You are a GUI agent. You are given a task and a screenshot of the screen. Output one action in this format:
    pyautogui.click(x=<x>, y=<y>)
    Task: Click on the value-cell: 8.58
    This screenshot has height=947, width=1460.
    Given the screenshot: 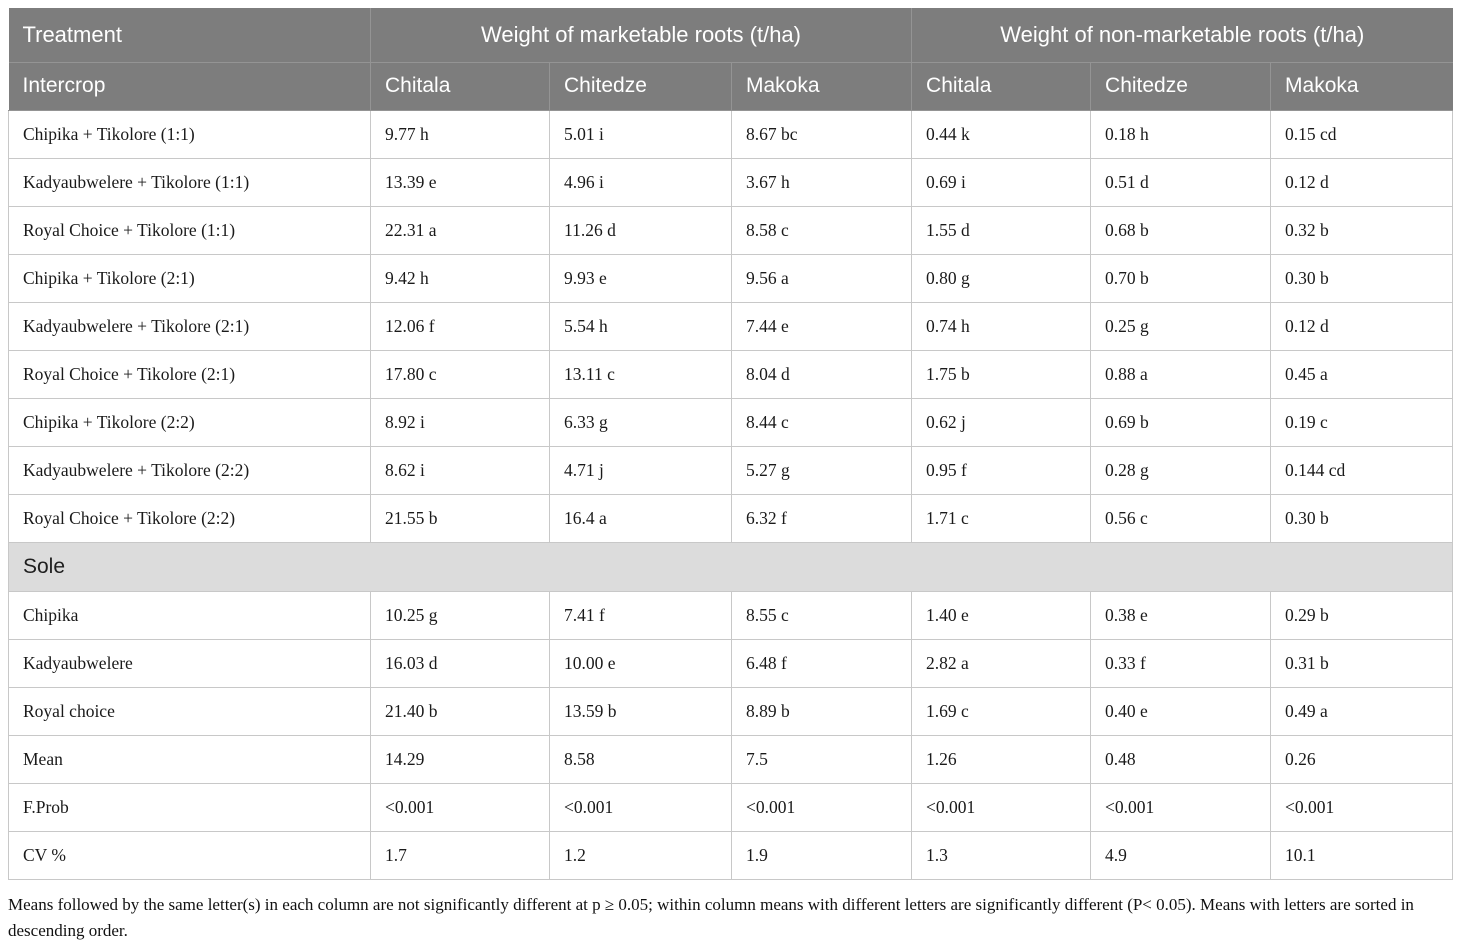 What is the action you would take?
    pyautogui.click(x=640, y=759)
    